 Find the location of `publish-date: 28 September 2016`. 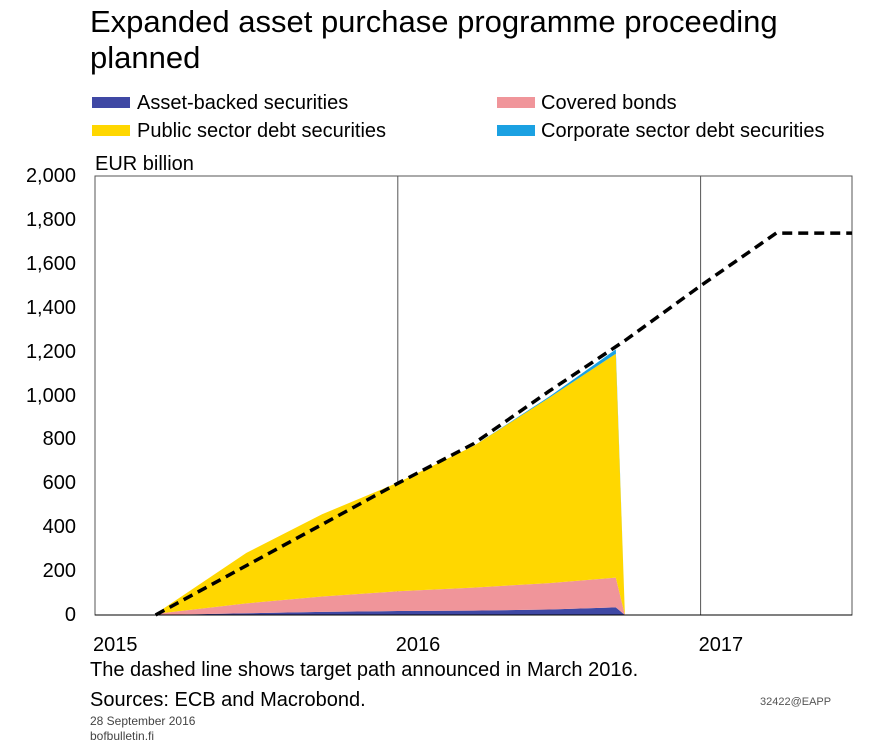

publish-date: 28 September 2016 is located at coordinates (143, 721).